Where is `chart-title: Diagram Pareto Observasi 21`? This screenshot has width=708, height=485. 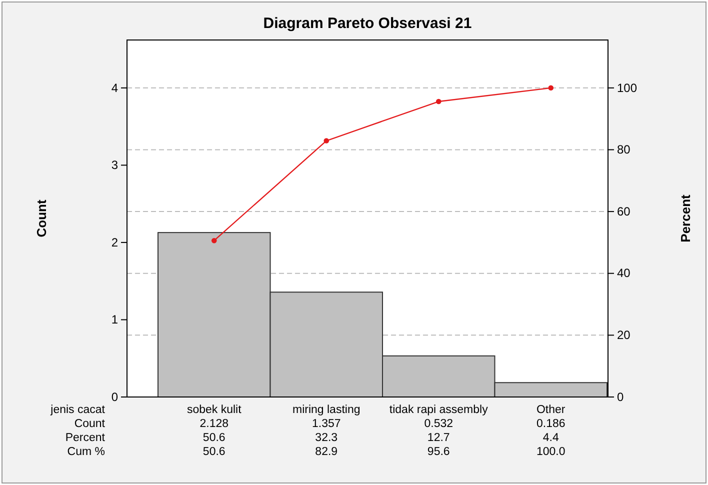
chart-title: Diagram Pareto Observasi 21 is located at coordinates (367, 23).